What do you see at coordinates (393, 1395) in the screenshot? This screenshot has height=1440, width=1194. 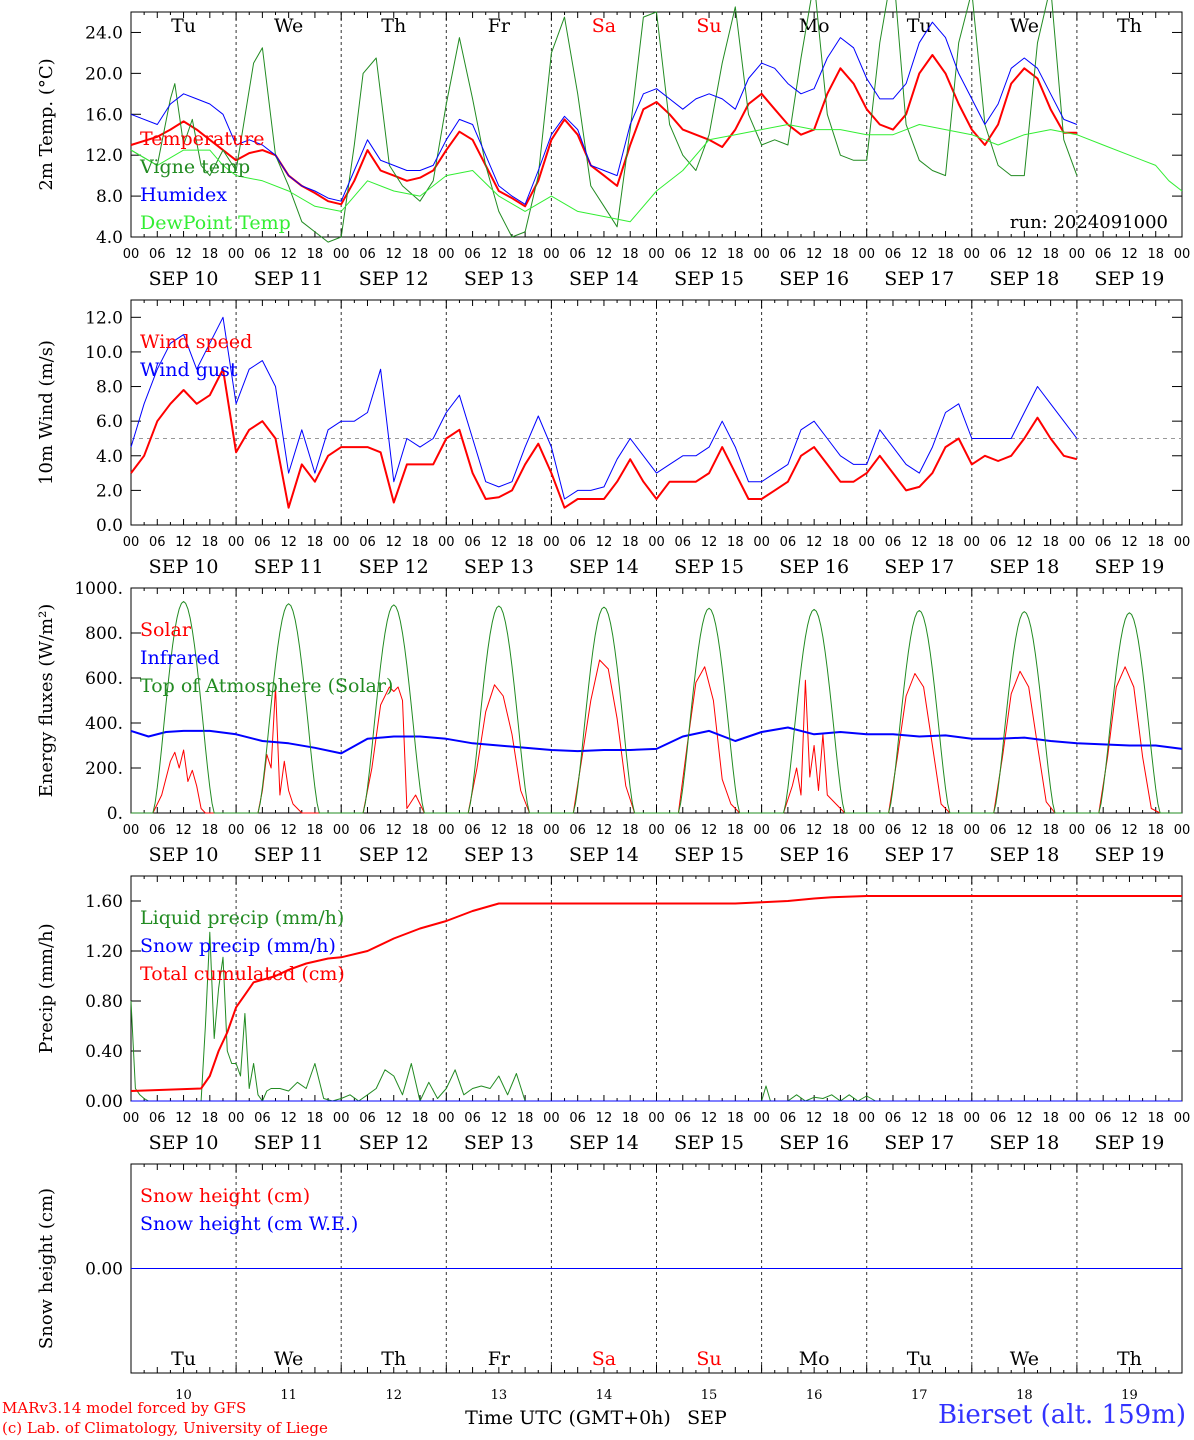 I see `day-number: 12` at bounding box center [393, 1395].